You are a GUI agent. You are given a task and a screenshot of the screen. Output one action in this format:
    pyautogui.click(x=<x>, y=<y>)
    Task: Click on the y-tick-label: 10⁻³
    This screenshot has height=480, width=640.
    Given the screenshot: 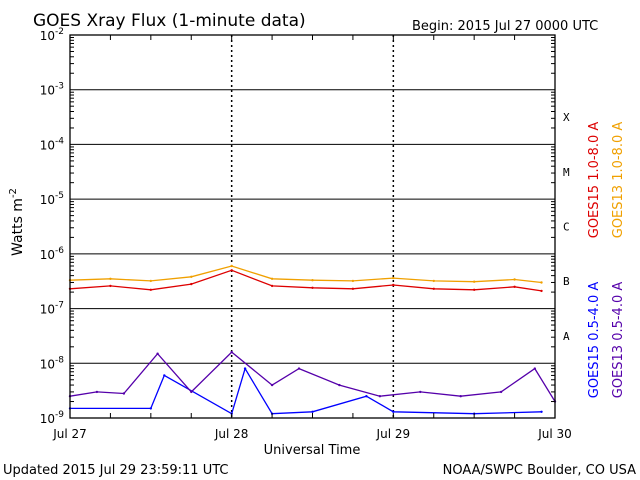 What is the action you would take?
    pyautogui.click(x=52, y=90)
    